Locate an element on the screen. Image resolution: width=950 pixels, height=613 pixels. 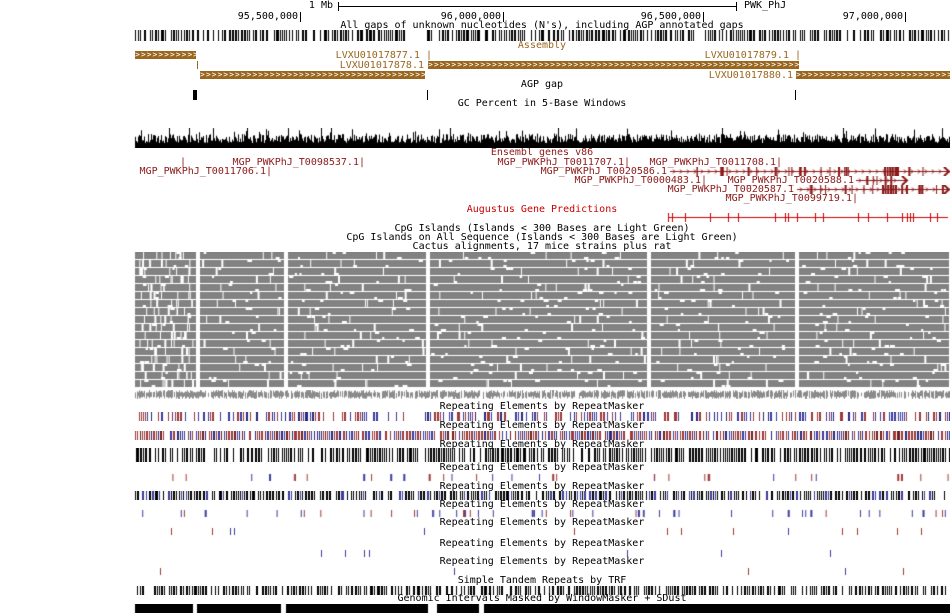
track-title-repeatmasker-7: Repeating Elements by RepeatMasker is located at coordinates (542, 522).